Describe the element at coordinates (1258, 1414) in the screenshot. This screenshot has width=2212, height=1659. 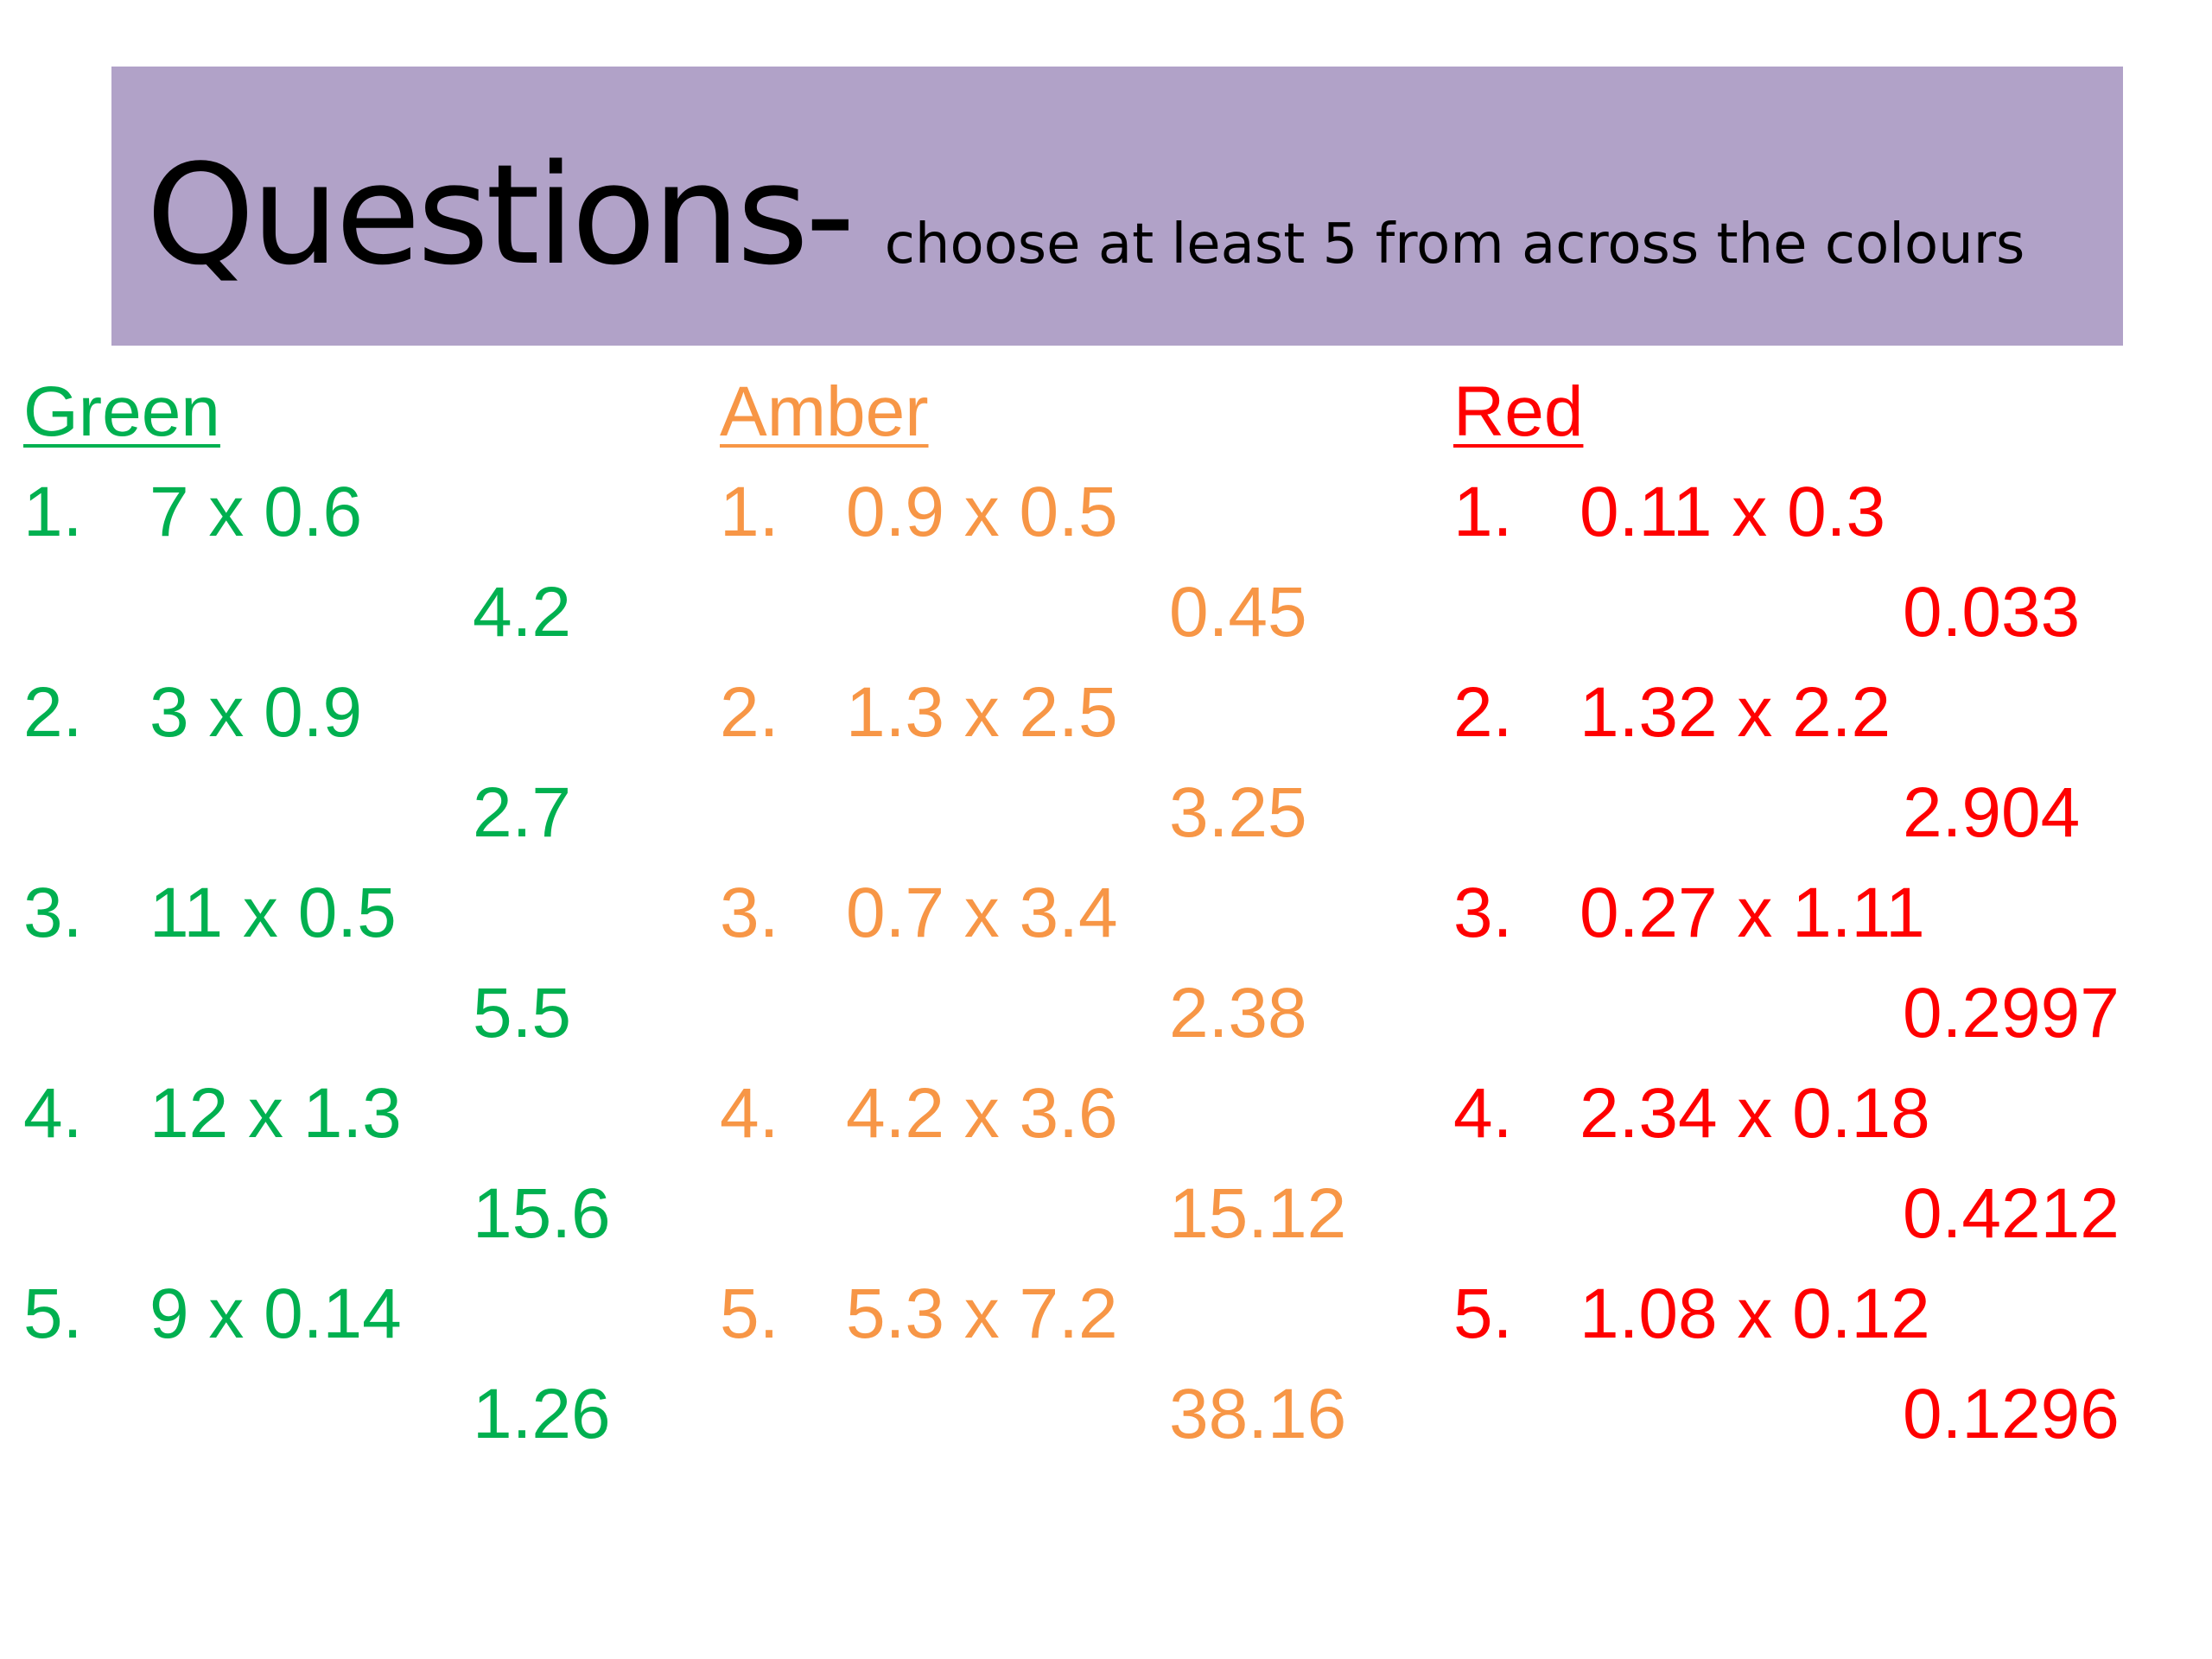
I see `question-answer: 38.16` at that location.